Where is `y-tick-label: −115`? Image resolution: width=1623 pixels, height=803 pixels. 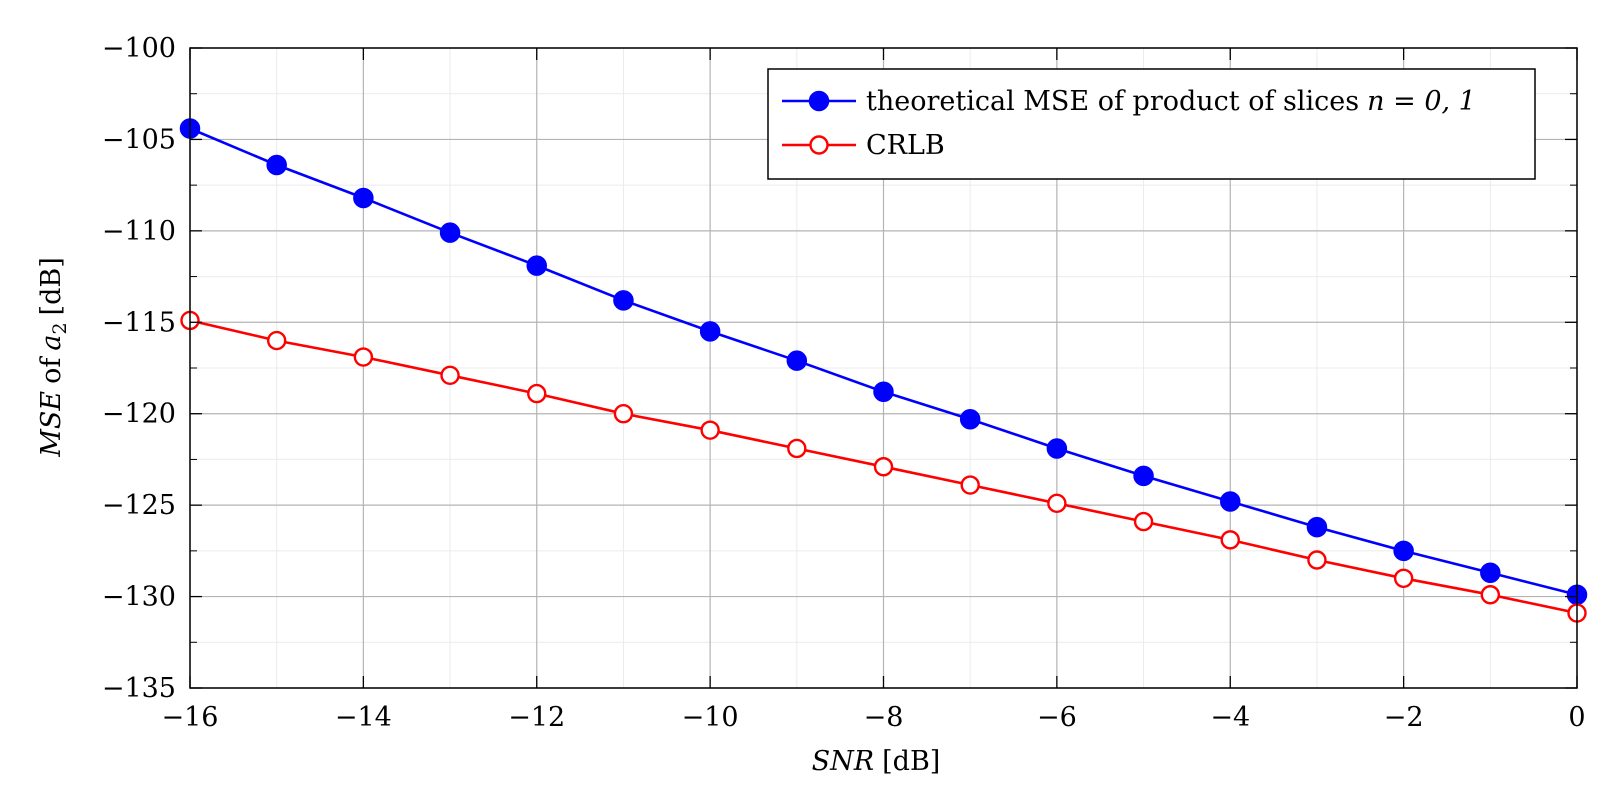 y-tick-label: −115 is located at coordinates (139, 322).